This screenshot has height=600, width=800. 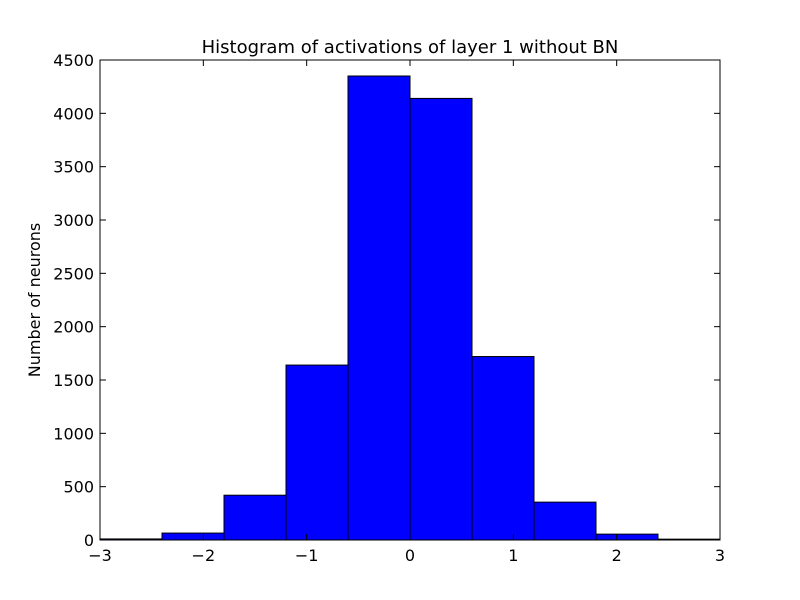 I want to click on x-tick-label: 3, so click(x=720, y=555).